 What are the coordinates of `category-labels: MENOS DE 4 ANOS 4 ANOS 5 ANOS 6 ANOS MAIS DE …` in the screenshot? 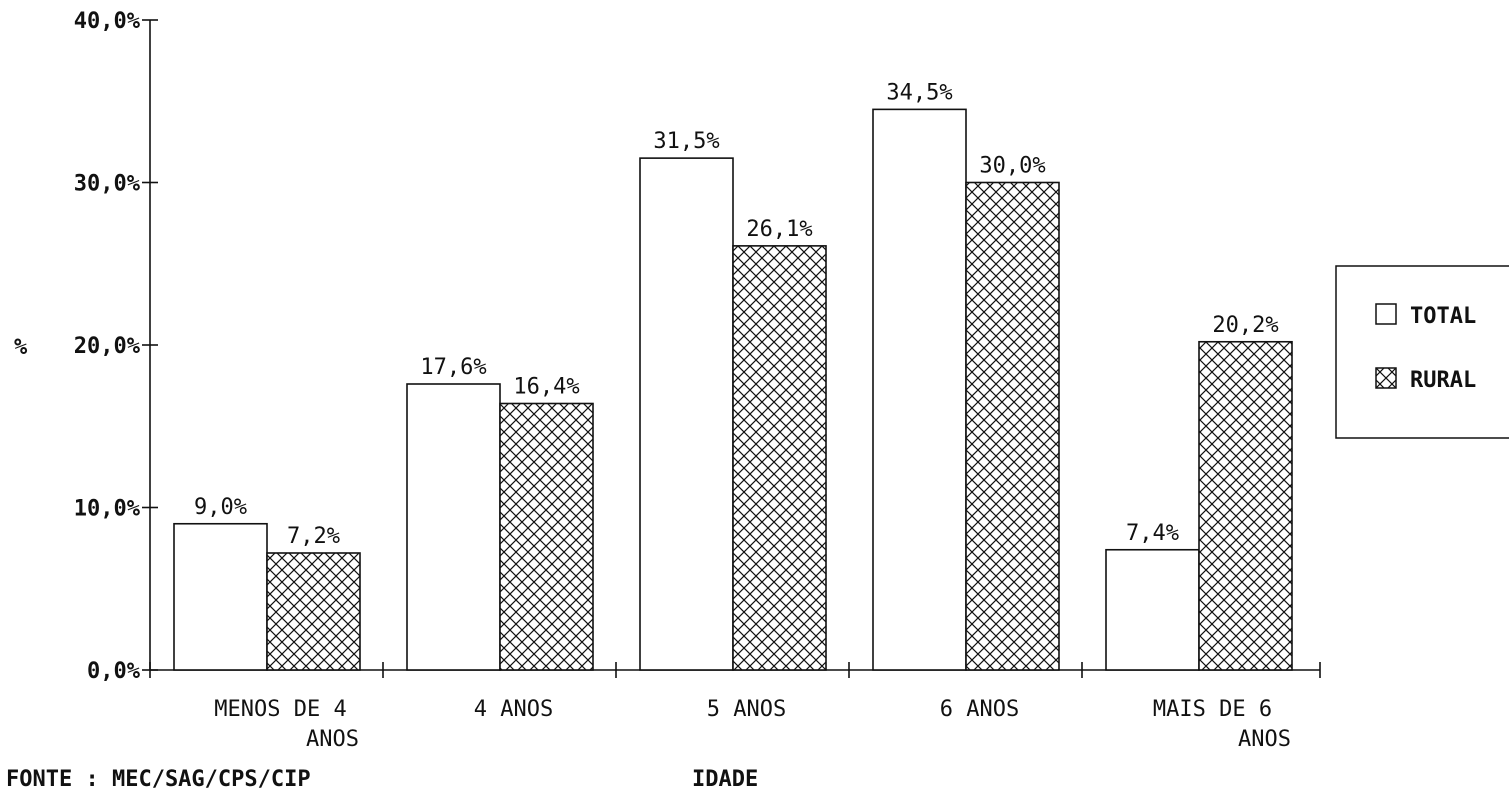 It's located at (752, 724).